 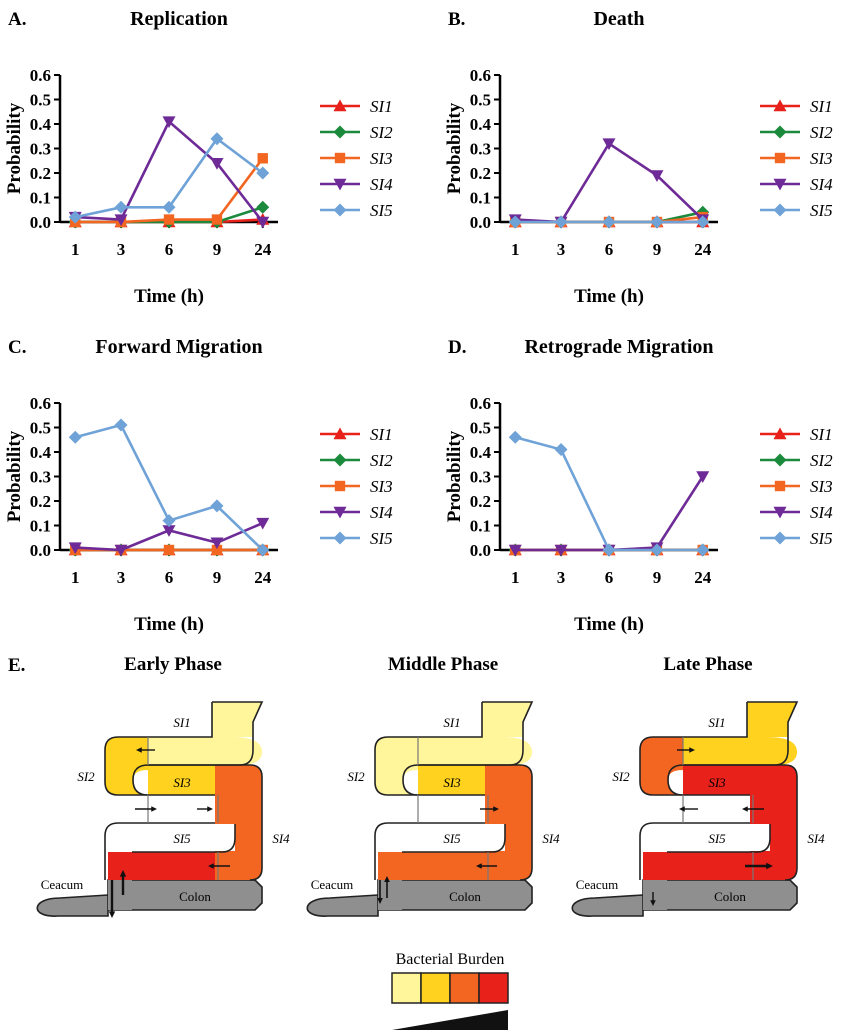 What do you see at coordinates (17, 347) in the screenshot?
I see `panel-letter: C.` at bounding box center [17, 347].